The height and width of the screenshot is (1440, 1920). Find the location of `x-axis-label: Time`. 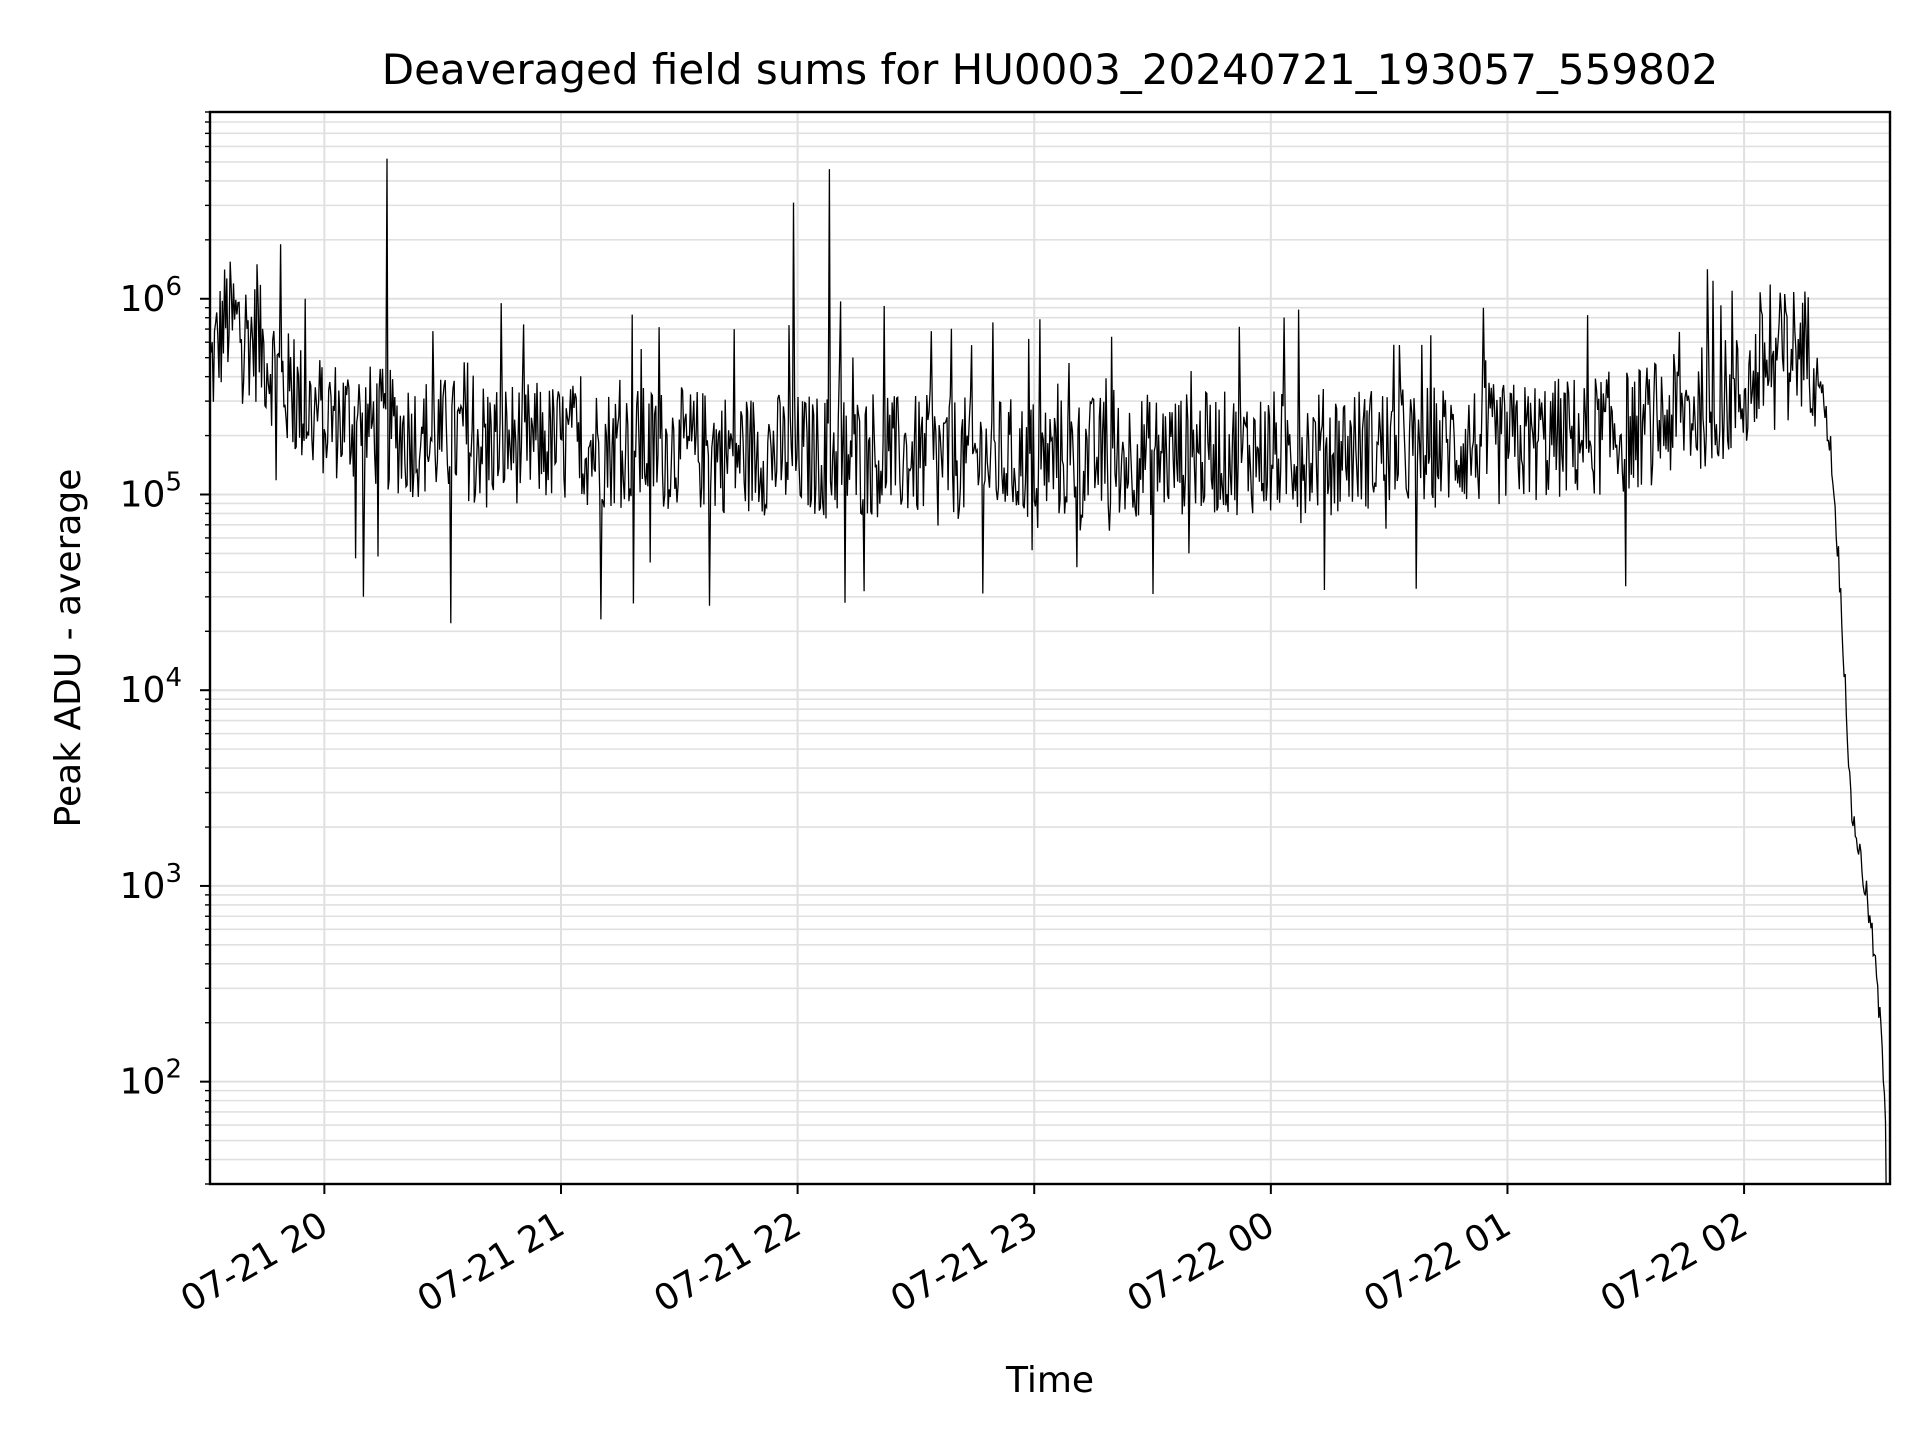

x-axis-label: Time is located at coordinates (1049, 1380).